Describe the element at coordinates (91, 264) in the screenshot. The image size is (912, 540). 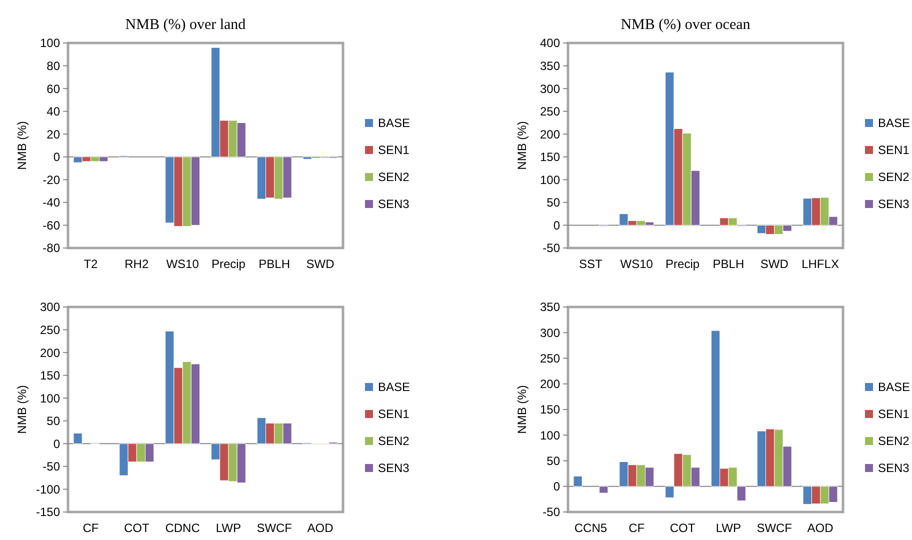
I see `x-tick-label: T2` at that location.